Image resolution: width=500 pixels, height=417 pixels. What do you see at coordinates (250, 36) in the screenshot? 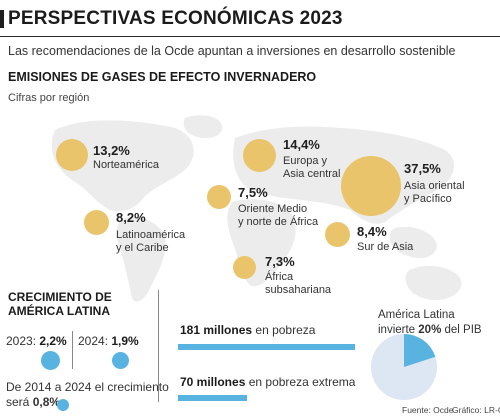
I see `title-divider` at bounding box center [250, 36].